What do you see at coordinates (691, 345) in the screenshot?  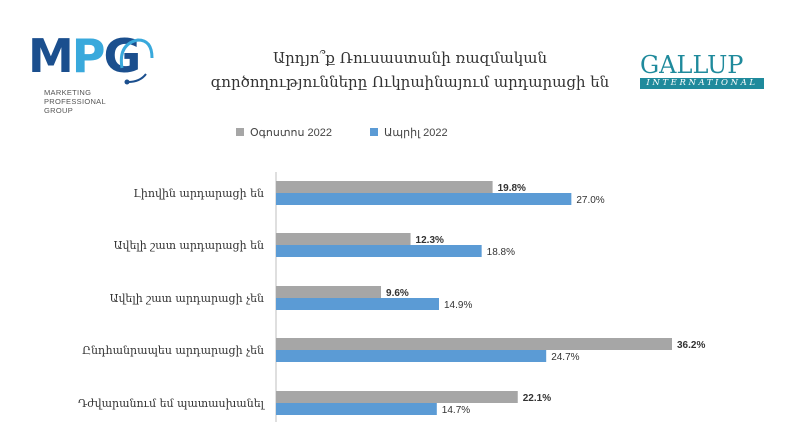 I see `data-label-august-not-justified-at-all: 36.2%` at bounding box center [691, 345].